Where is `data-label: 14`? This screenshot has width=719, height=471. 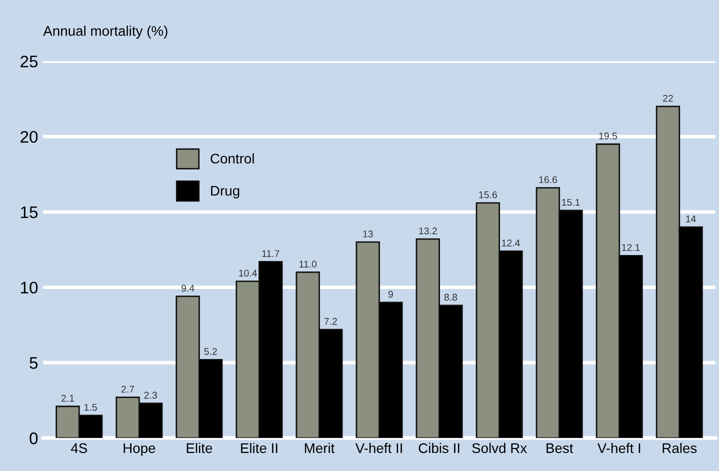 data-label: 14 is located at coordinates (691, 219).